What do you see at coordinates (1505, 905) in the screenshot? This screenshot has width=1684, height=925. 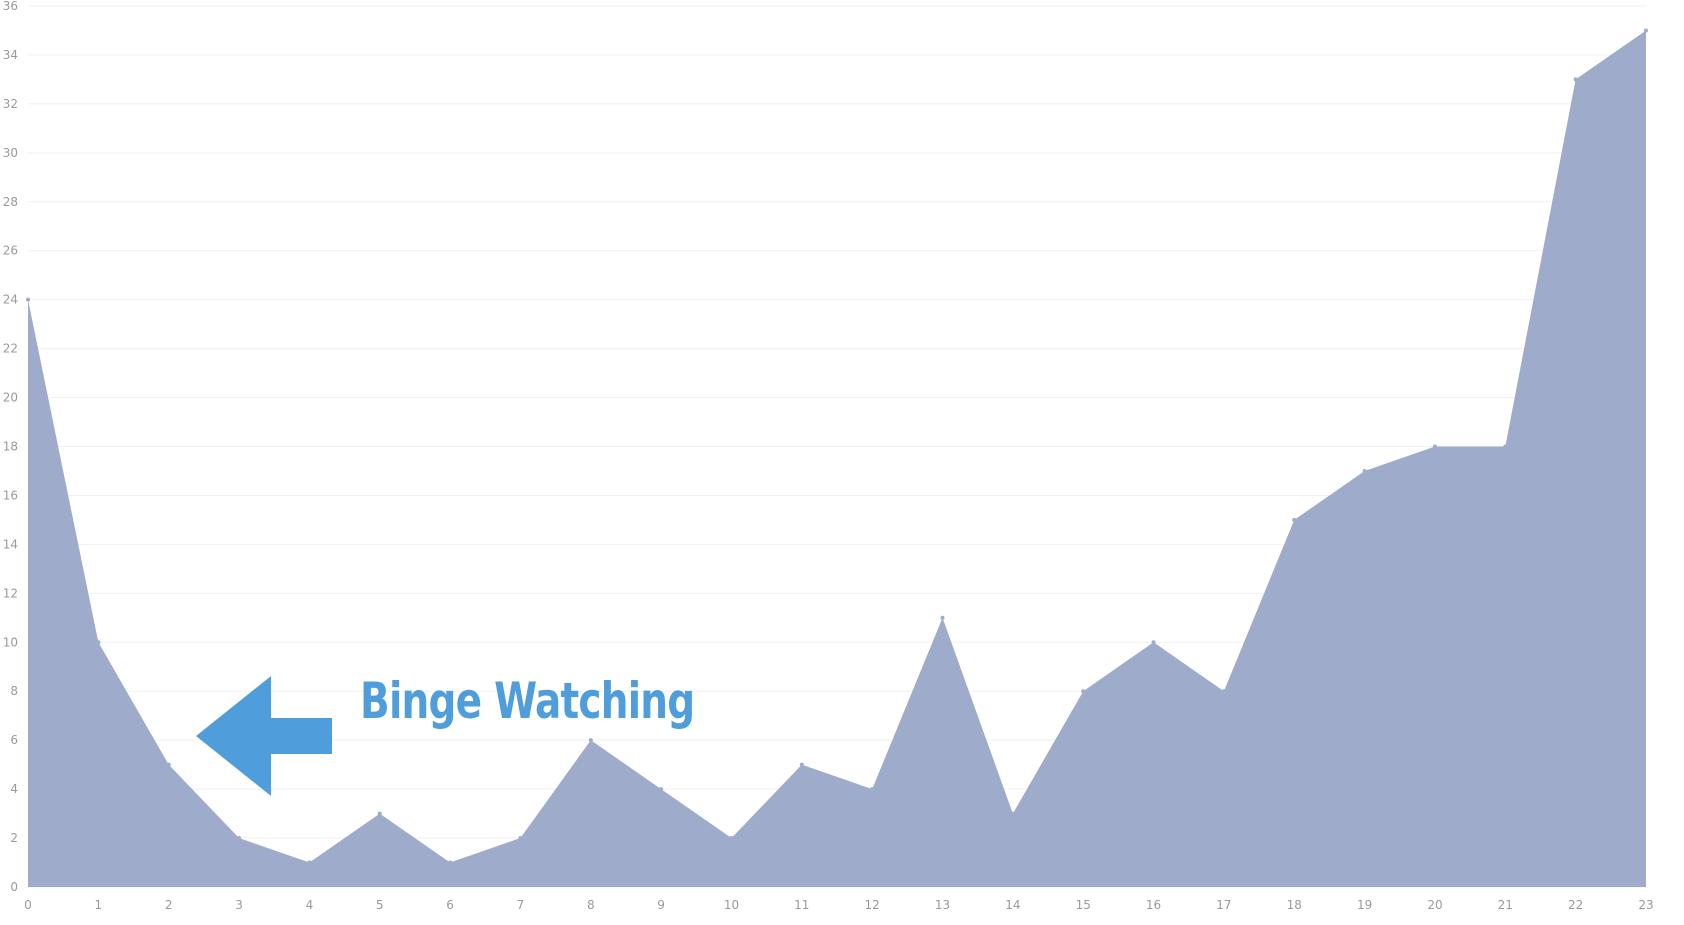 I see `x-tick-label: 21` at bounding box center [1505, 905].